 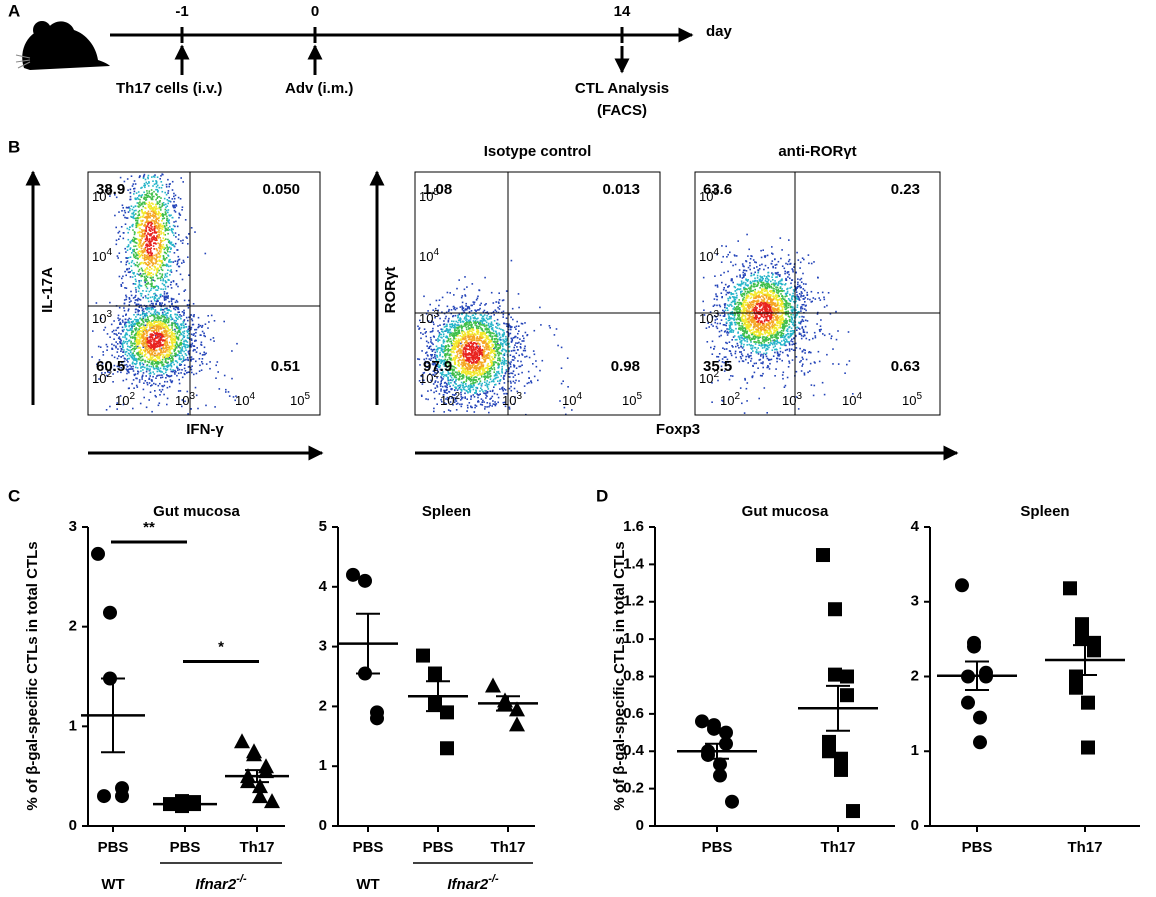 I want to click on quadrant-value: 60.5, so click(x=110, y=366).